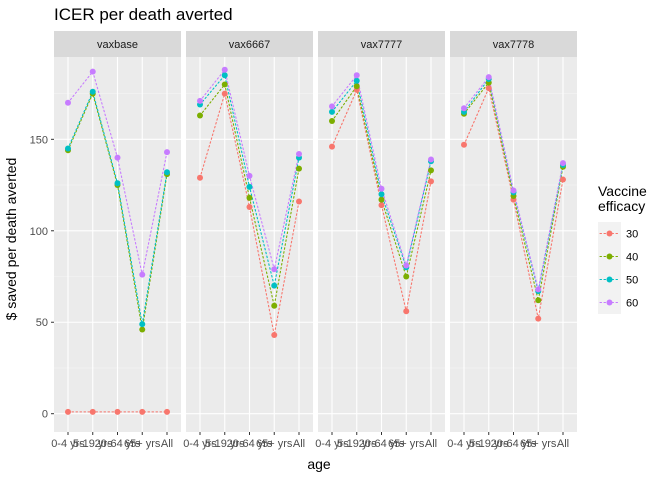  What do you see at coordinates (618, 233) in the screenshot?
I see `legend-key-30: 30` at bounding box center [618, 233].